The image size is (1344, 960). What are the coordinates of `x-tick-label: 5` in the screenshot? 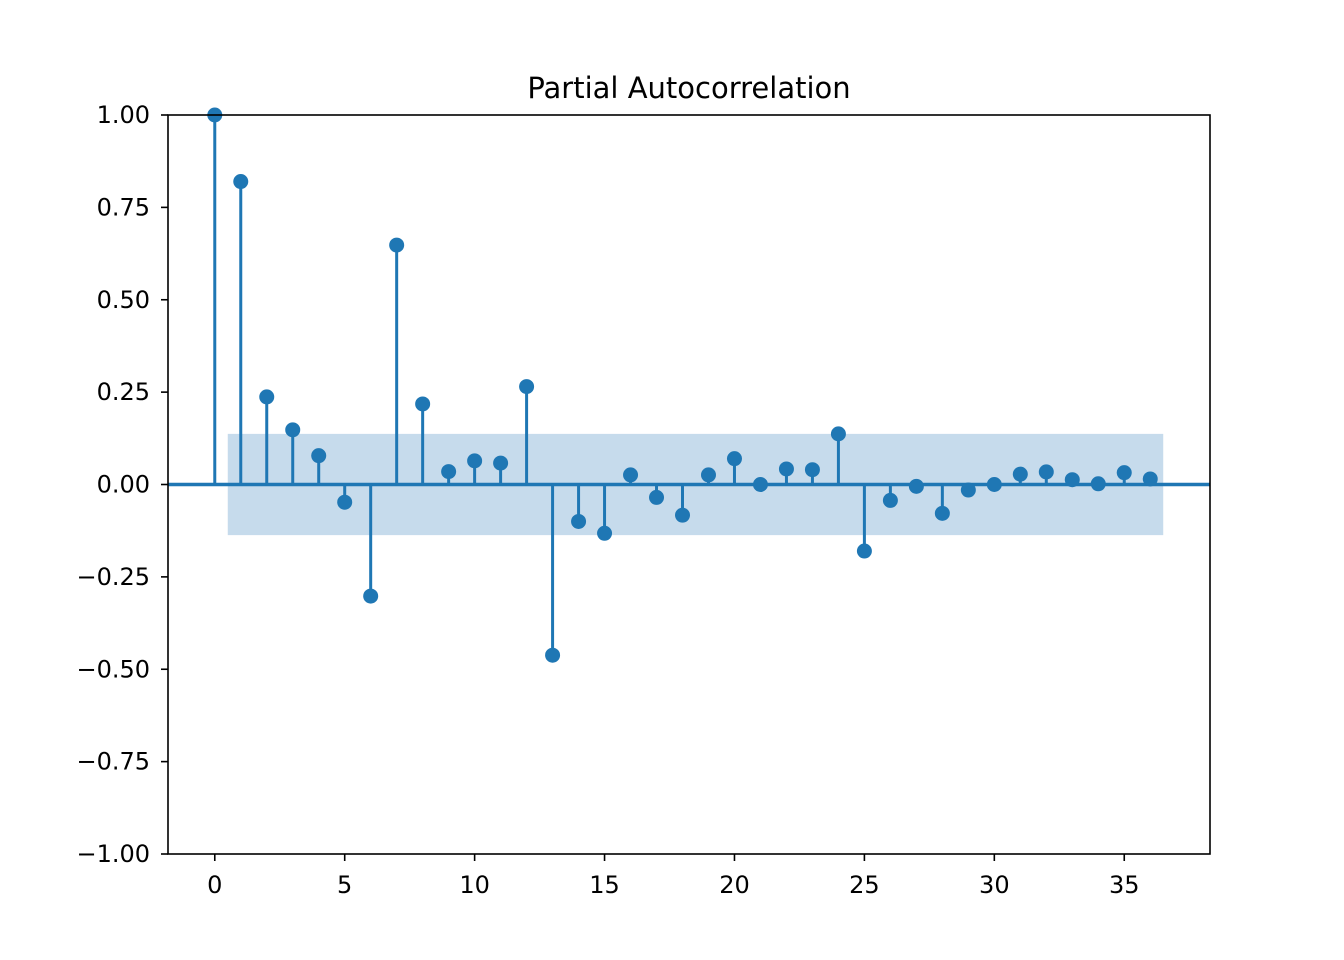 It's located at (344, 885).